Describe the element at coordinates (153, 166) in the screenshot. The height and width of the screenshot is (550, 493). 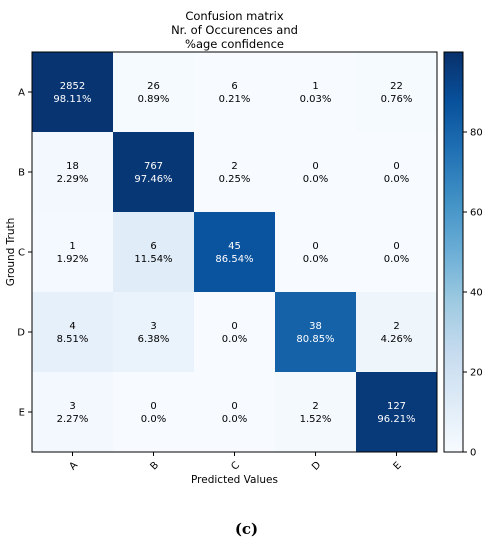
I see `cell-count-label: 767` at that location.